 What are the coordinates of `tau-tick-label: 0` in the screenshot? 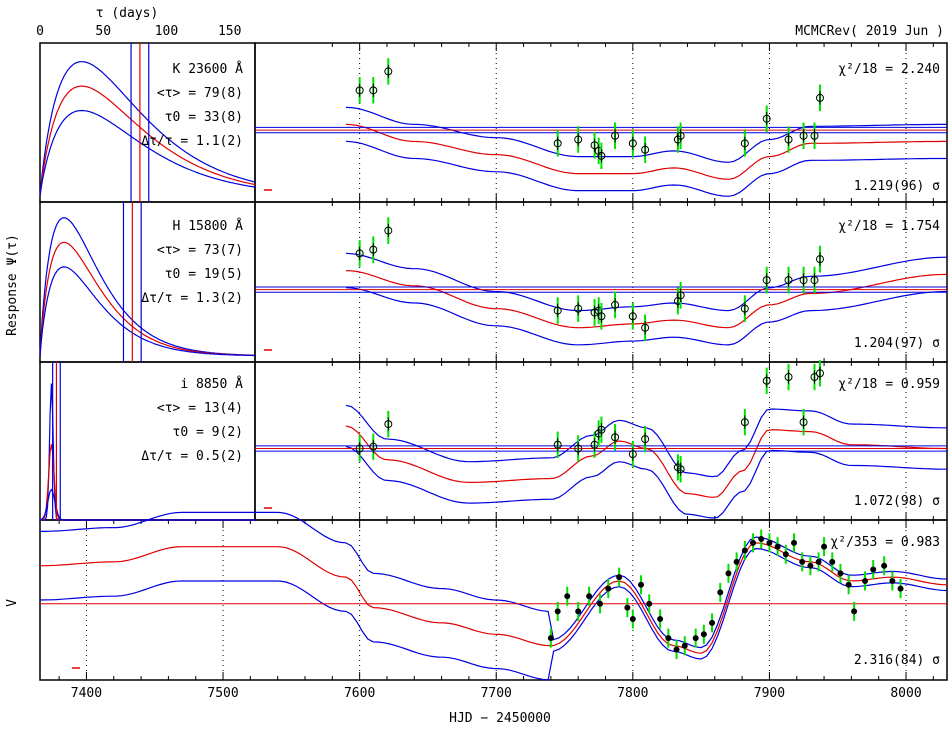 It's located at (40, 31).